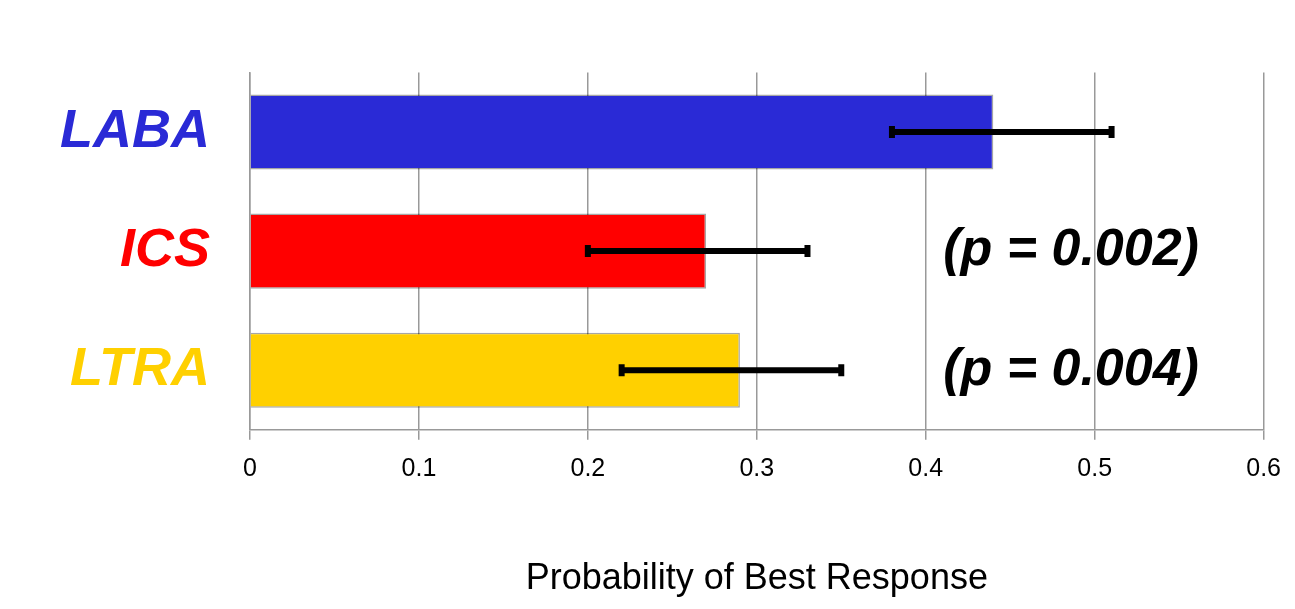 This screenshot has width=1295, height=609. Describe the element at coordinates (1264, 466) in the screenshot. I see `x-tick-label: 0.6` at that location.